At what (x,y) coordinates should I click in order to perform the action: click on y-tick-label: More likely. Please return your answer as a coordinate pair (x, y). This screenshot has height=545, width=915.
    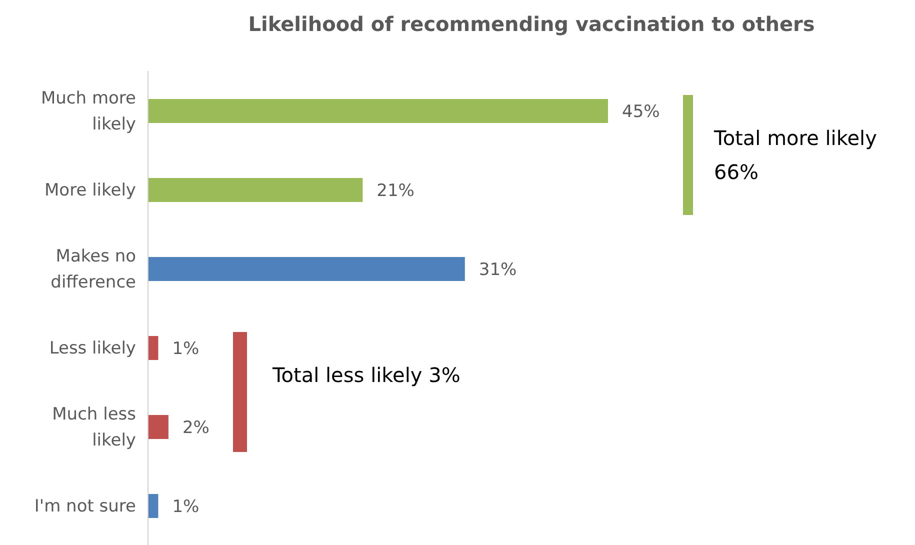
    Looking at the image, I should click on (90, 190).